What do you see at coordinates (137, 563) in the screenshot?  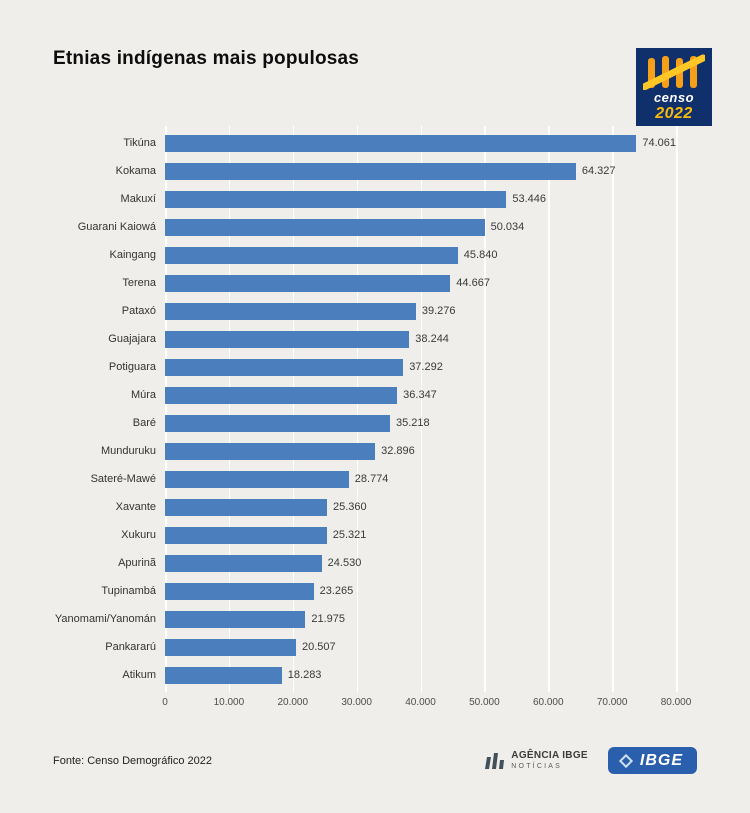 I see `category-label: Apurinã` at bounding box center [137, 563].